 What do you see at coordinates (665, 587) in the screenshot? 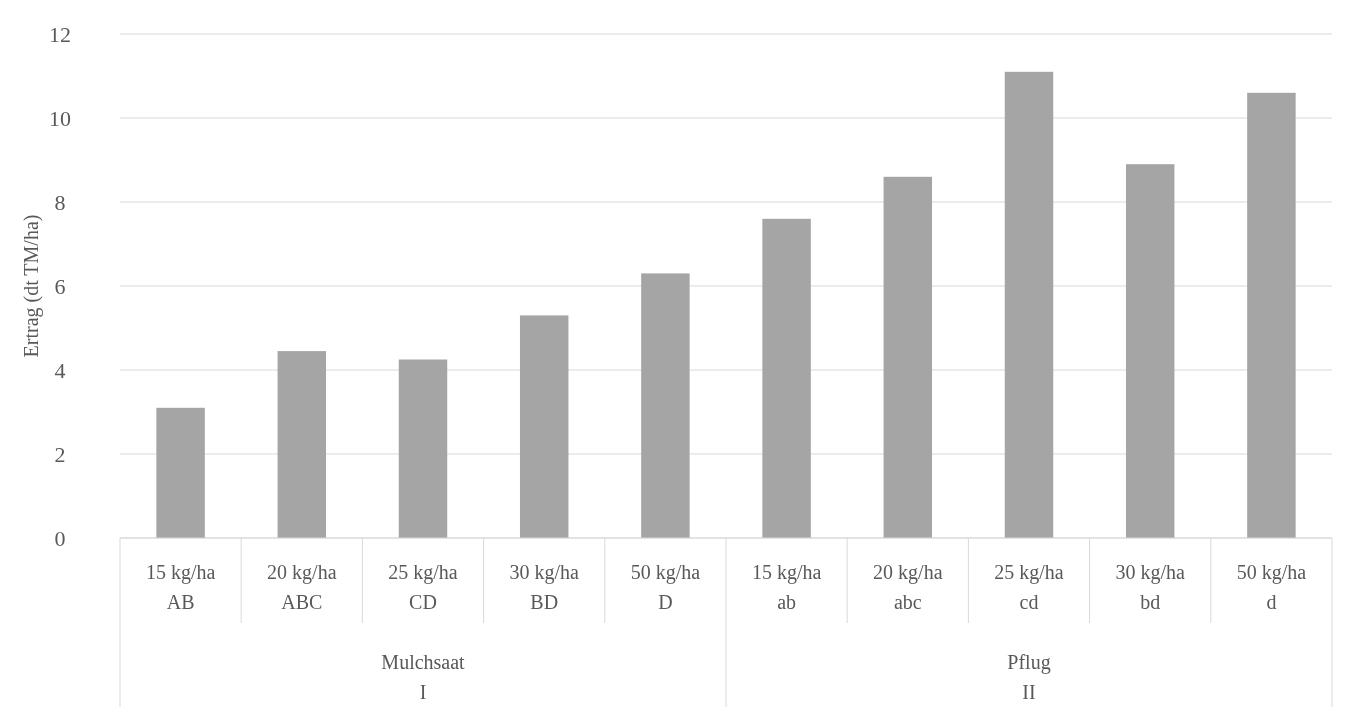
I see `x-tick-label: 50 kg/ha D` at bounding box center [665, 587].